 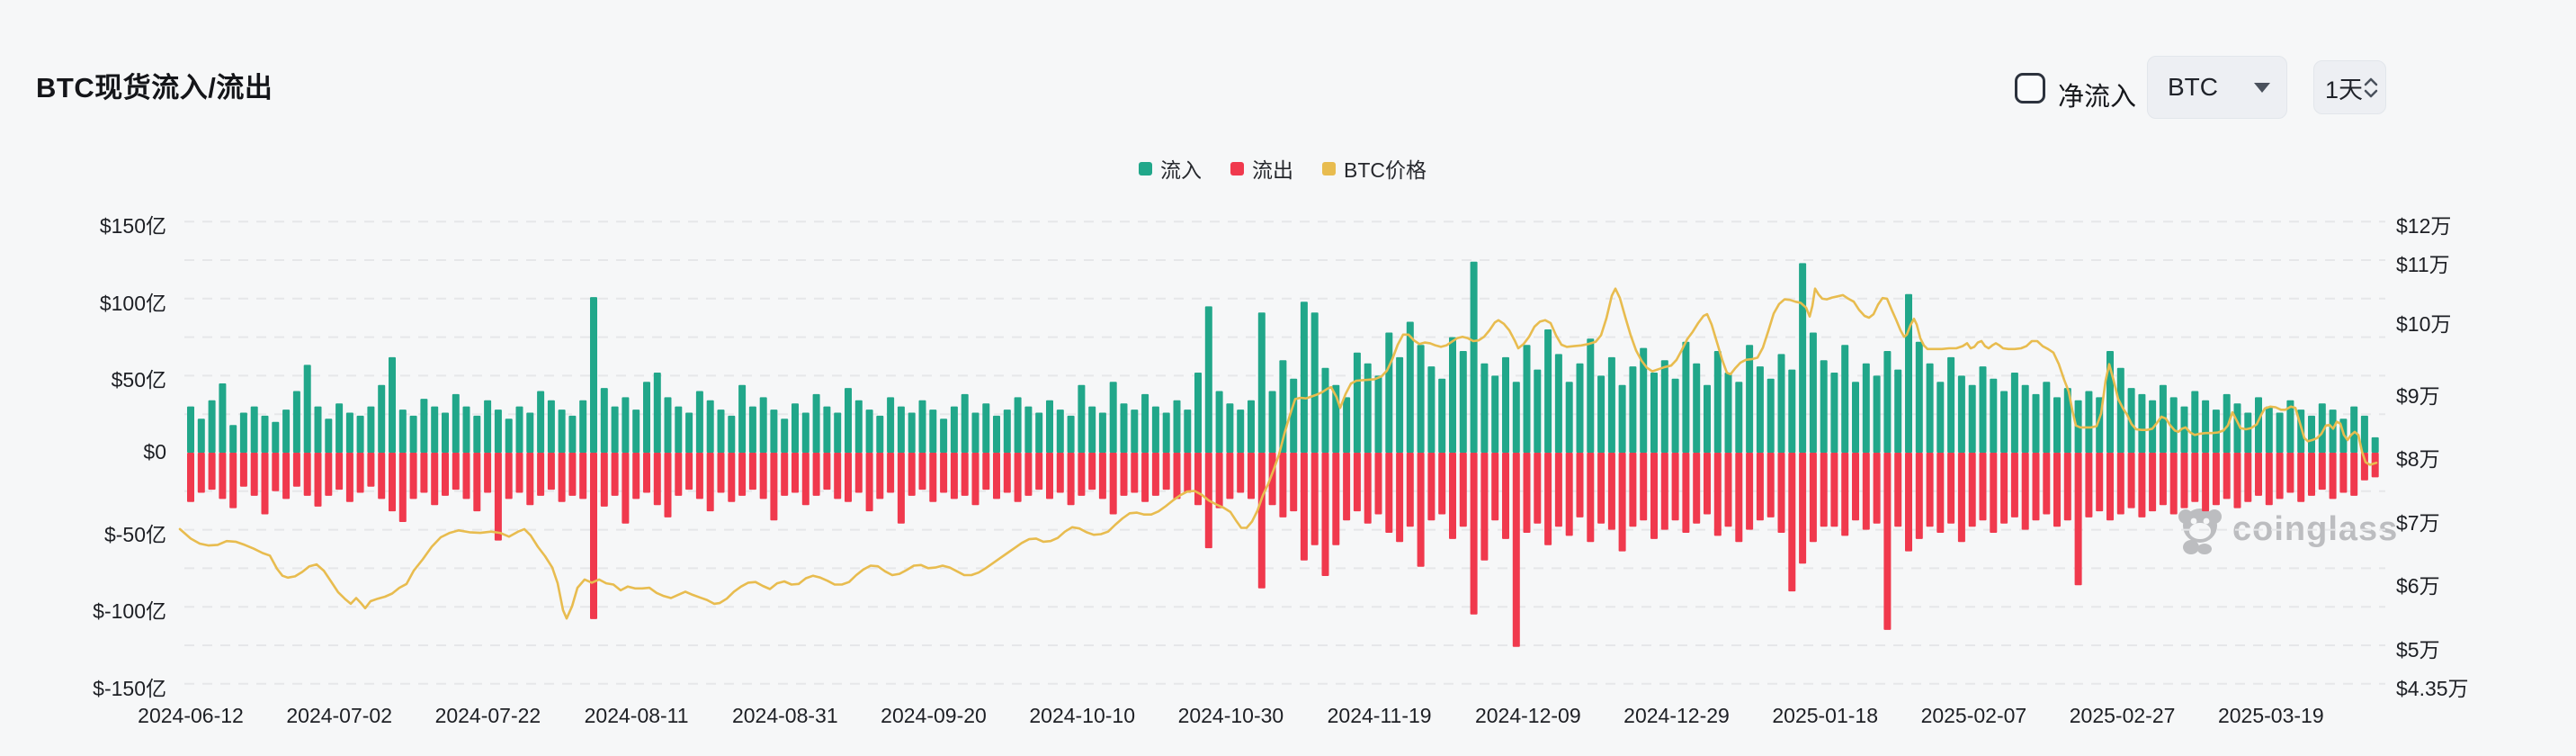 I want to click on interval-stepper-value: 1天, so click(x=2344, y=90).